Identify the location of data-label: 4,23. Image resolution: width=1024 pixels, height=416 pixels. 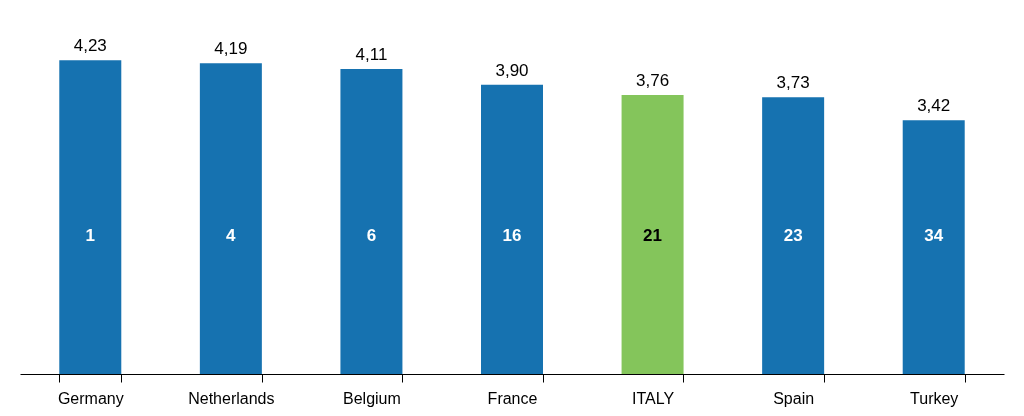
(90, 46).